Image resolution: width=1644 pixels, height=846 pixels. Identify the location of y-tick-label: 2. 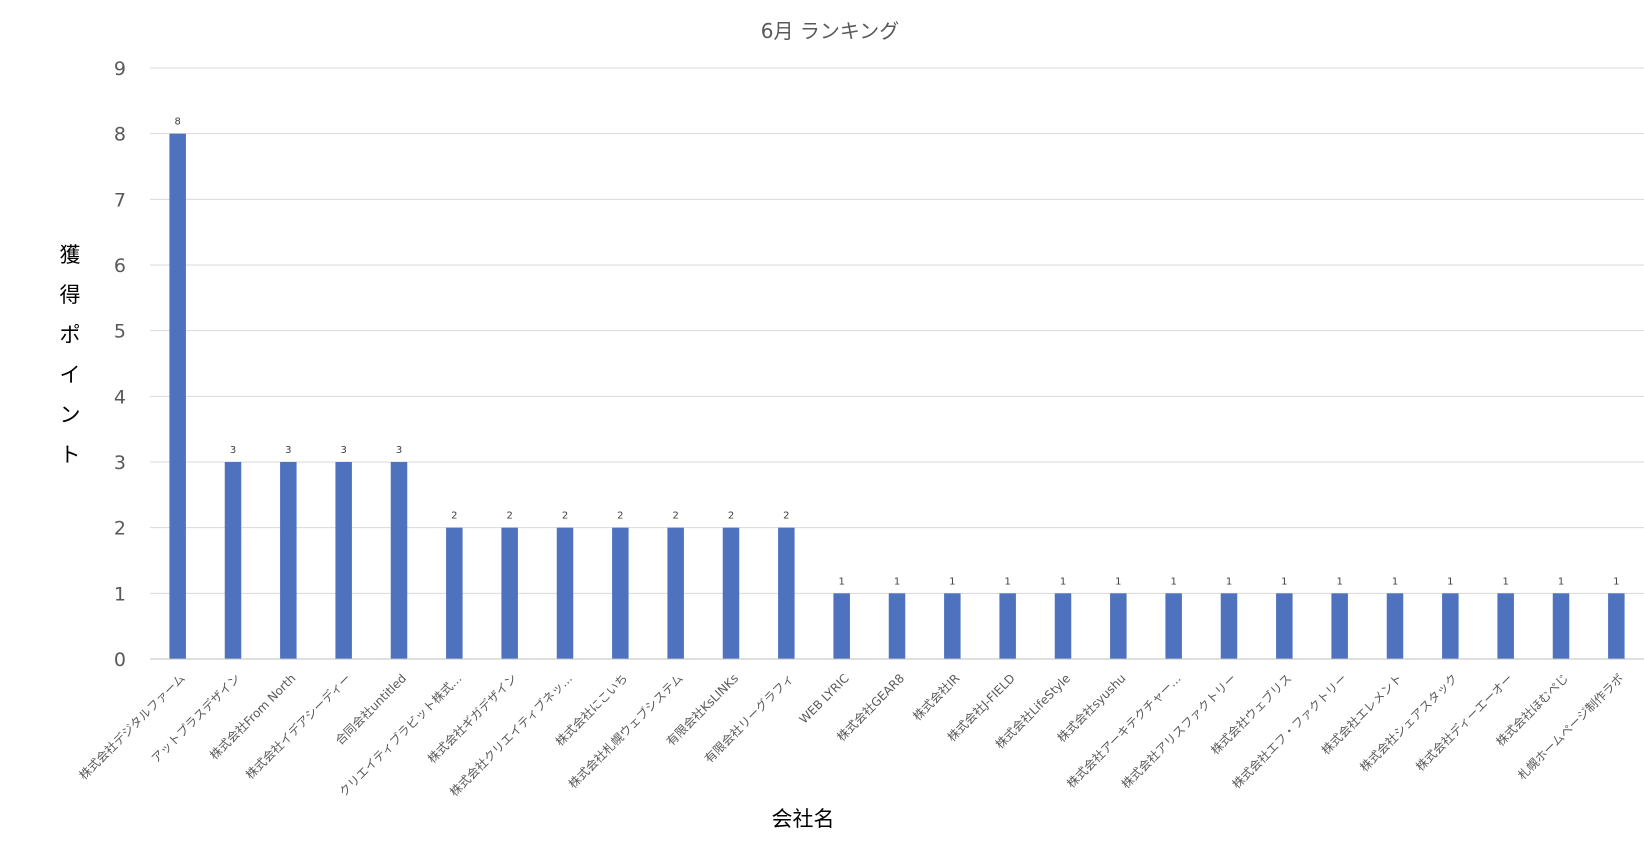
(120, 529).